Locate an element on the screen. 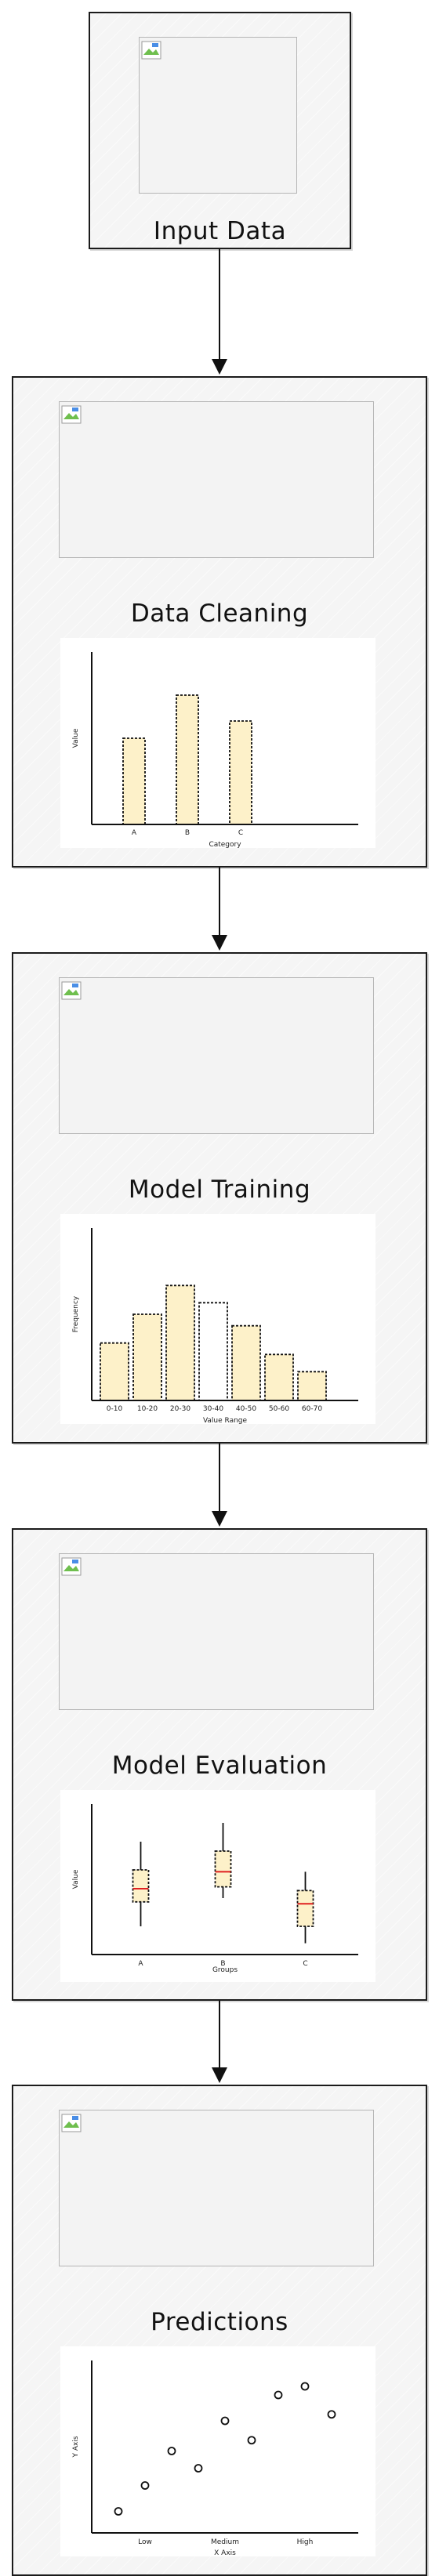  step-title: Input Data is located at coordinates (220, 231).